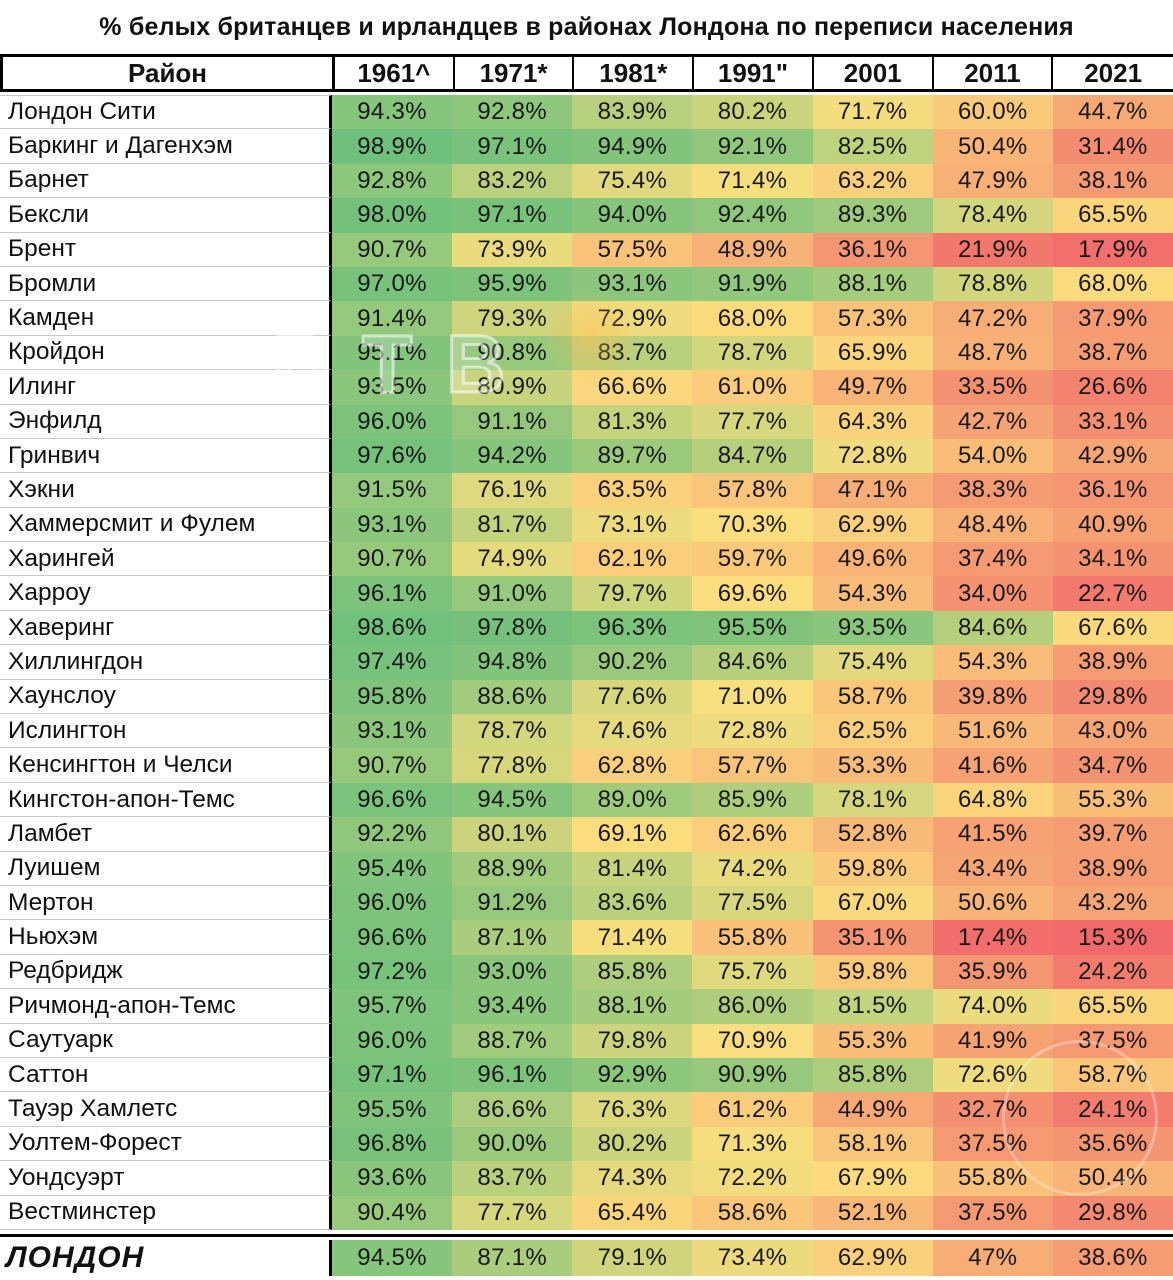 The height and width of the screenshot is (1280, 1173). I want to click on total-value-cell: 47%, so click(992, 1257).